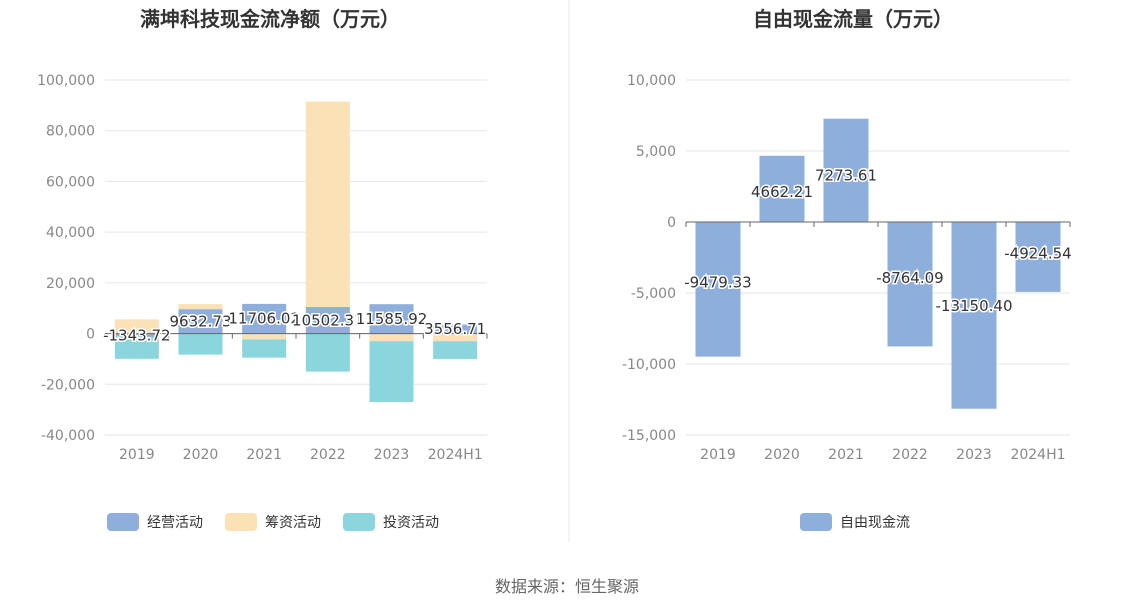 This screenshot has height=612, width=1134. I want to click on chart-title: 满坤科技现金流净额（万元）, so click(270, 19).